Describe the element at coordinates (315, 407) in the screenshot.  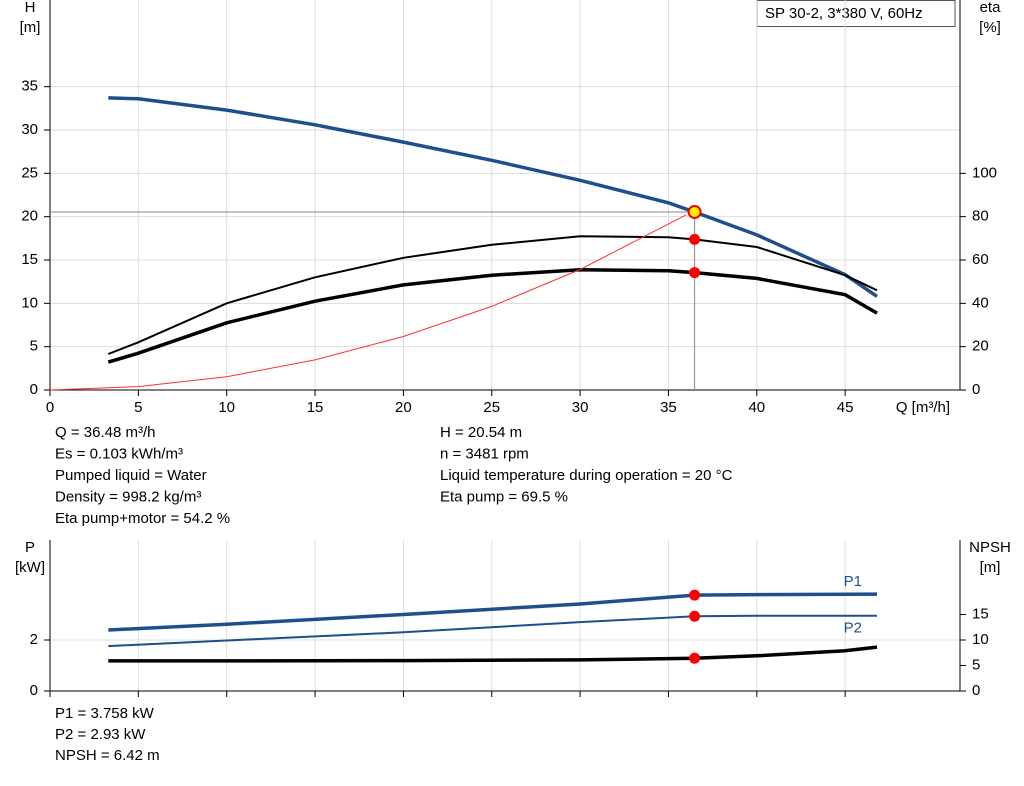
I see `x-tick-label: 15` at that location.